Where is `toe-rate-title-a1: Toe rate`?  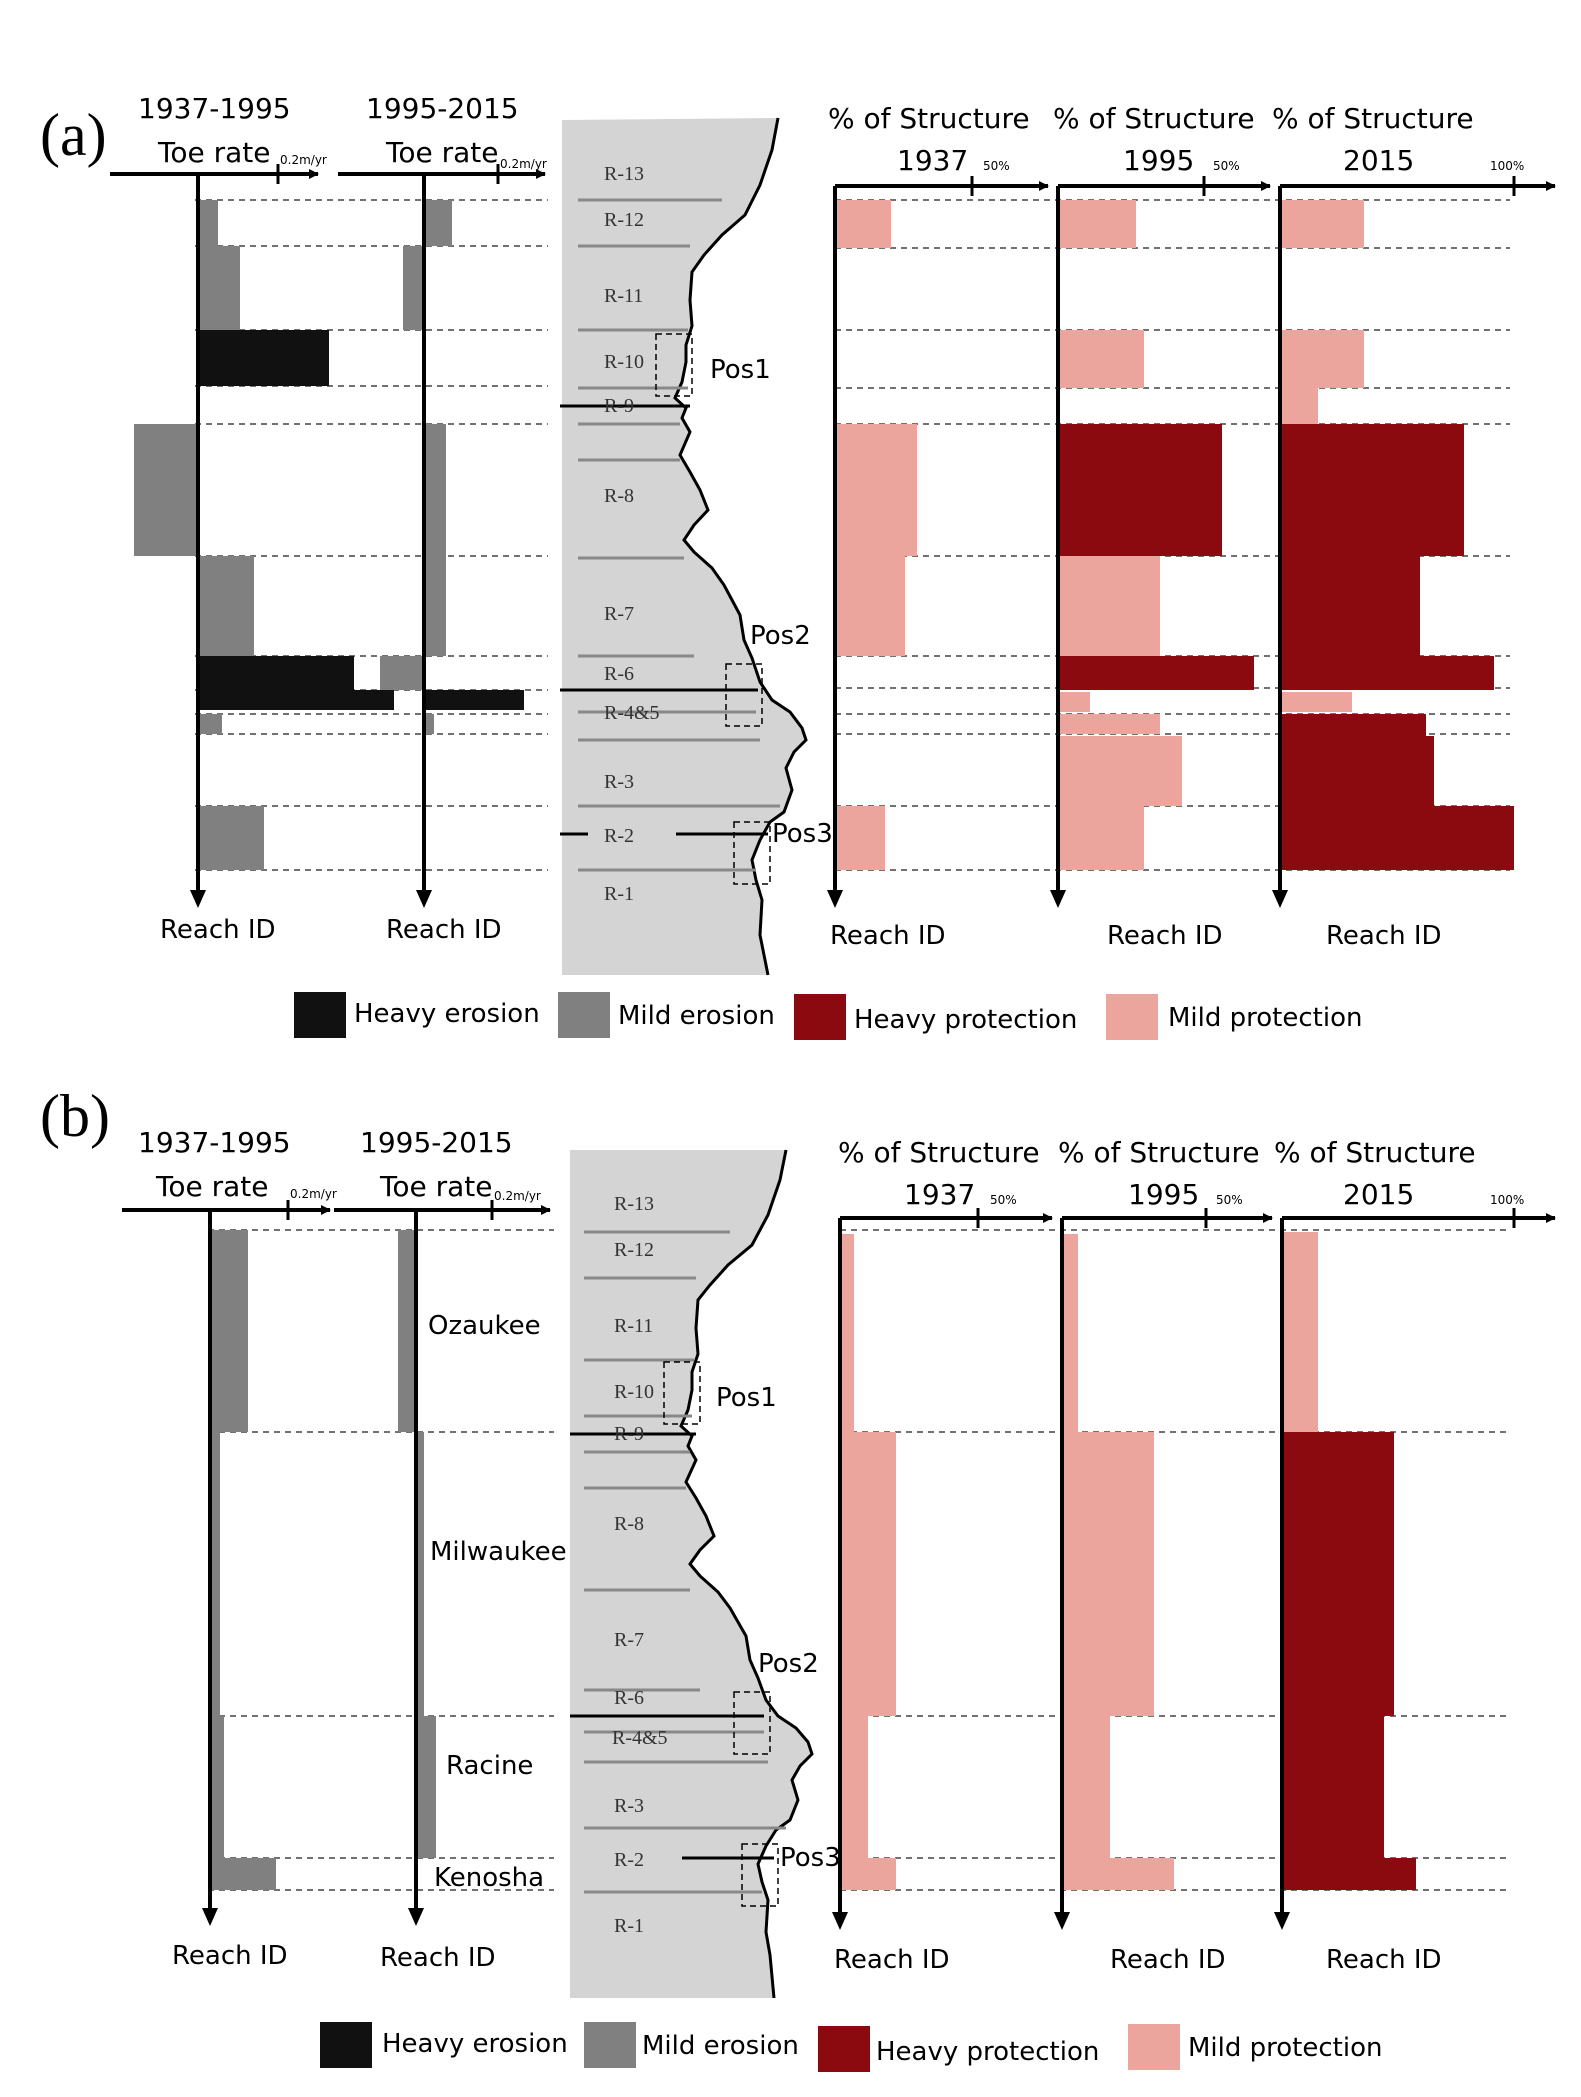
toe-rate-title-a1: Toe rate is located at coordinates (213, 152).